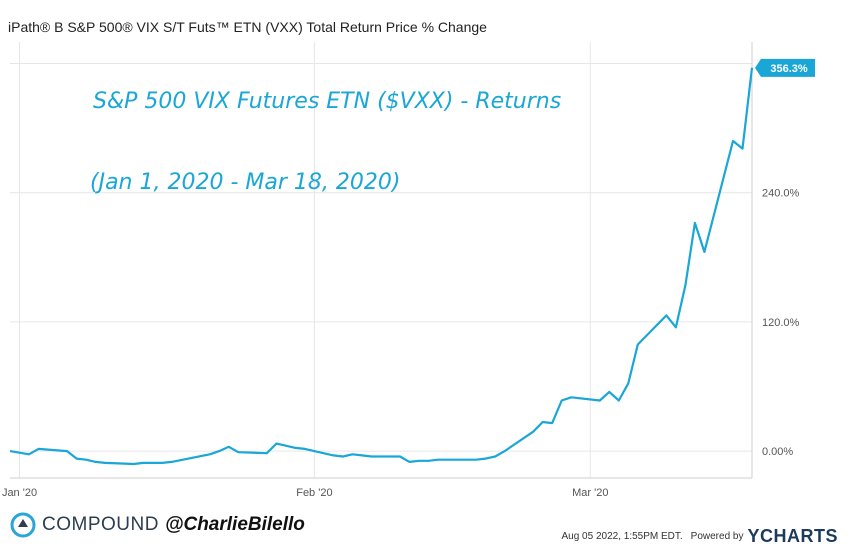  What do you see at coordinates (622, 536) in the screenshot?
I see `timestamp: Aug 05 2022, 1:55PM EDT.` at bounding box center [622, 536].